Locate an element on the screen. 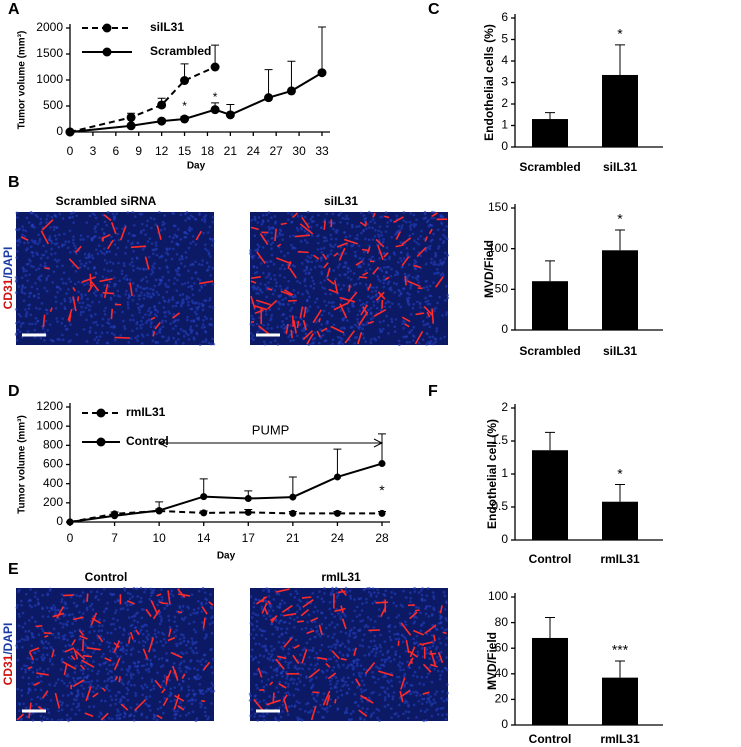  x-tick-label: 21 is located at coordinates (231, 151).